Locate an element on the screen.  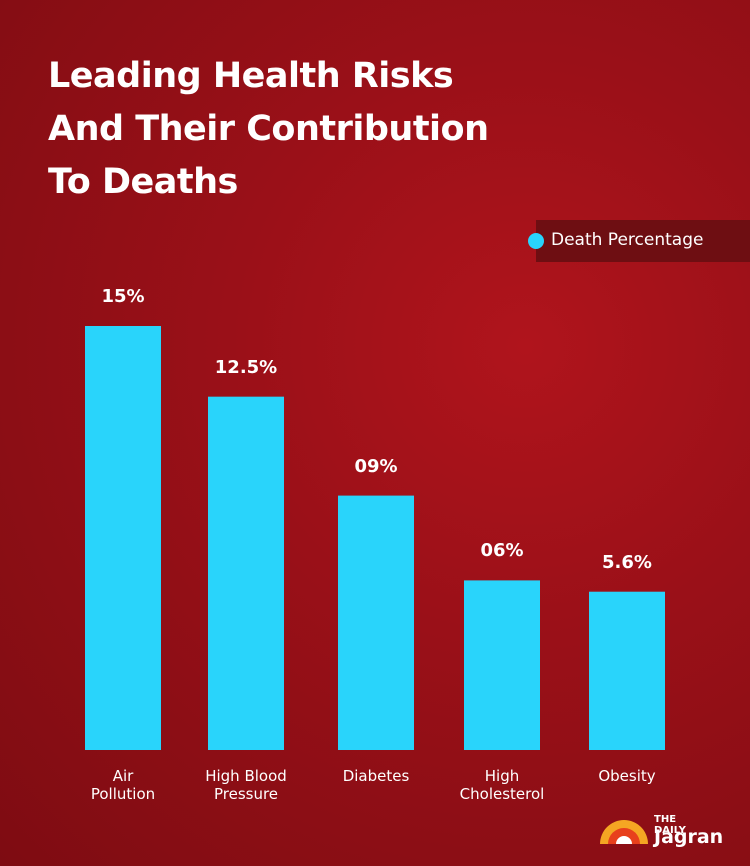
logo-top: THE DAILY is located at coordinates (670, 825).